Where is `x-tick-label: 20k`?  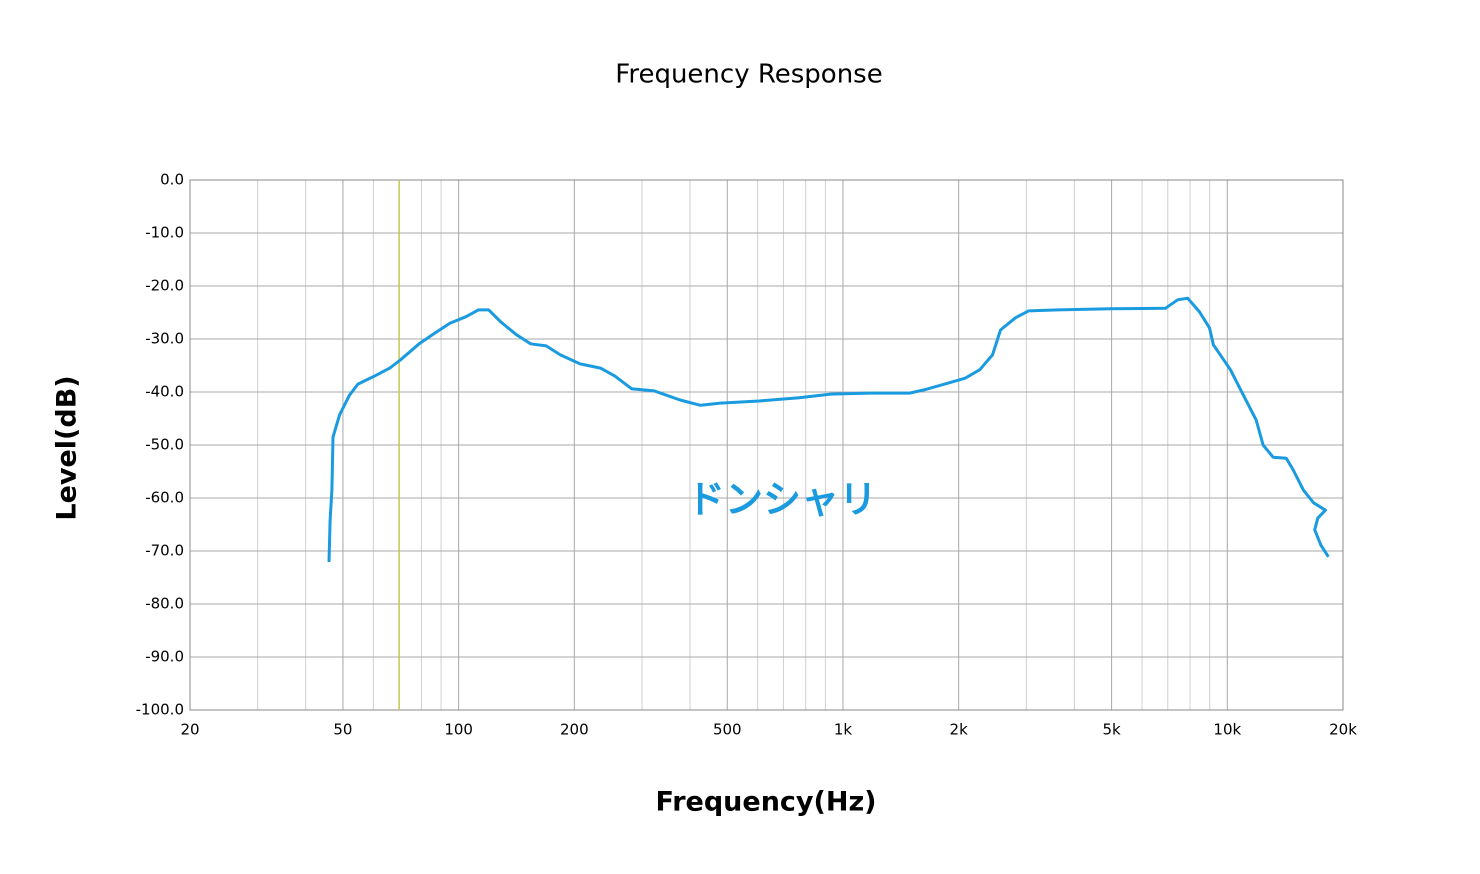 x-tick-label: 20k is located at coordinates (1343, 730).